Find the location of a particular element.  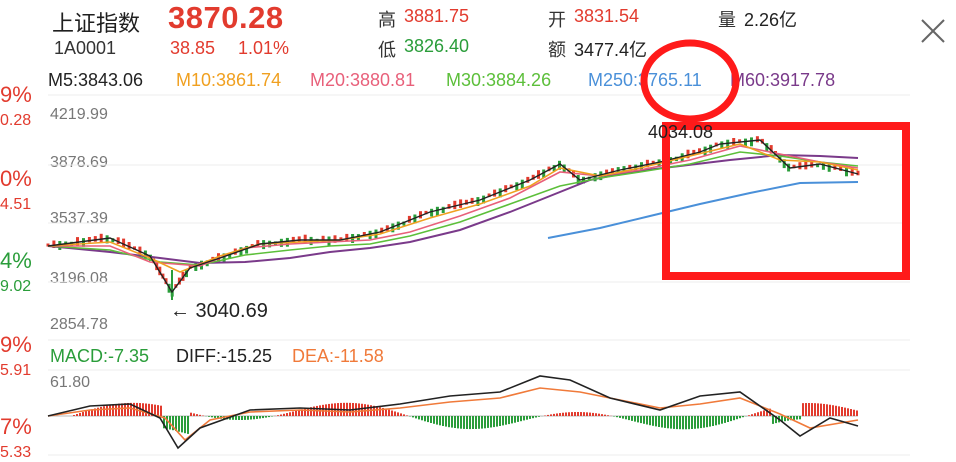

dea-value: DEA:-11.58 is located at coordinates (338, 356).